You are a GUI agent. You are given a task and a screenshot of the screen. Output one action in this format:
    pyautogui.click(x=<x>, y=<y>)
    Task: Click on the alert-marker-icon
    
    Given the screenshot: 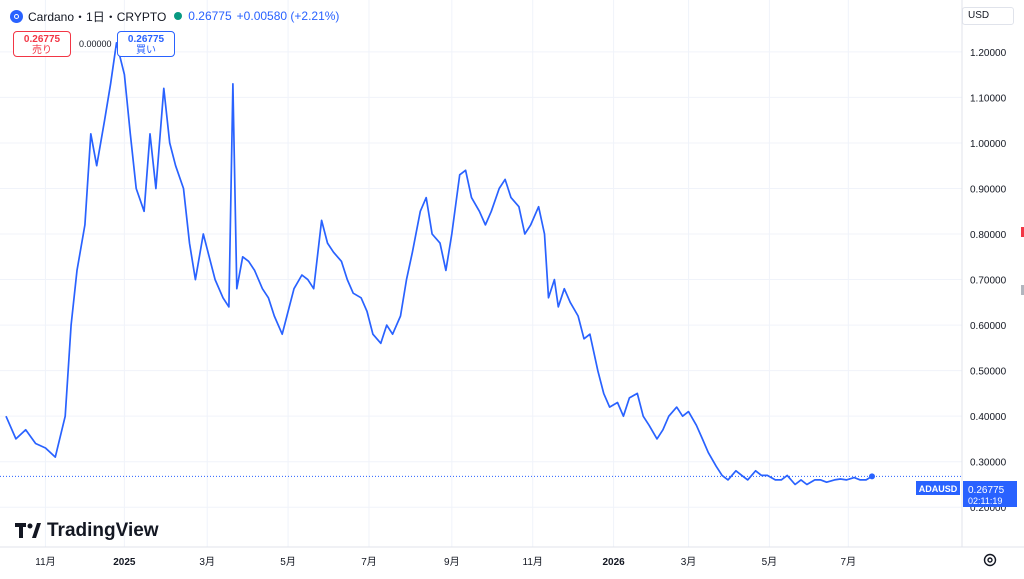 What is the action you would take?
    pyautogui.click(x=1022, y=232)
    